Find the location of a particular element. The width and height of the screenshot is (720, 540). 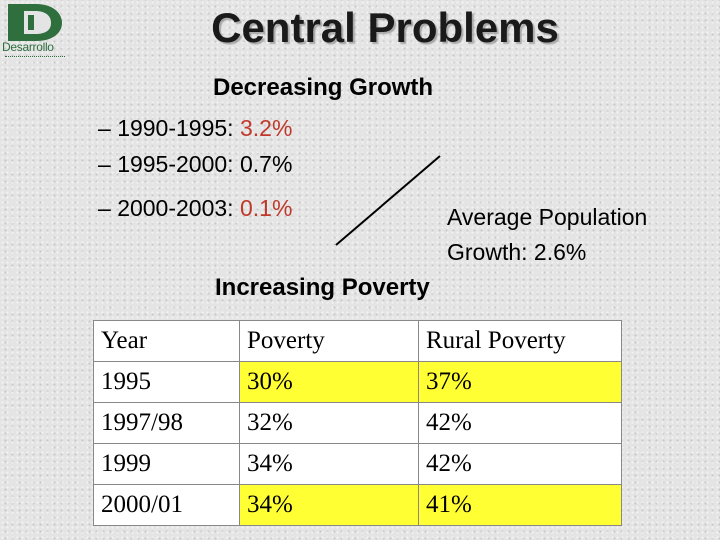

table-header-row: Year Poverty Rural Poverty is located at coordinates (357, 341).